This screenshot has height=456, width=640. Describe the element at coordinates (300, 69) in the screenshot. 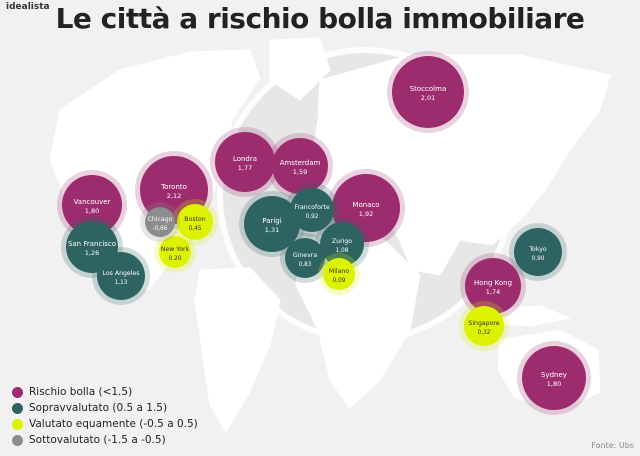

I see `greenland-shape` at that location.